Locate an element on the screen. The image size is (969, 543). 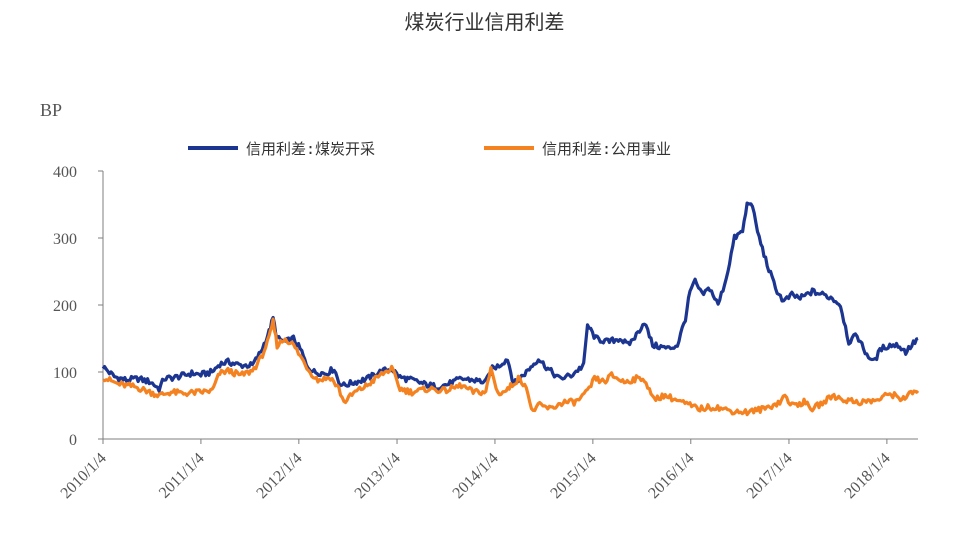
x-tick-label: 2014/1/4 is located at coordinates (476, 476).